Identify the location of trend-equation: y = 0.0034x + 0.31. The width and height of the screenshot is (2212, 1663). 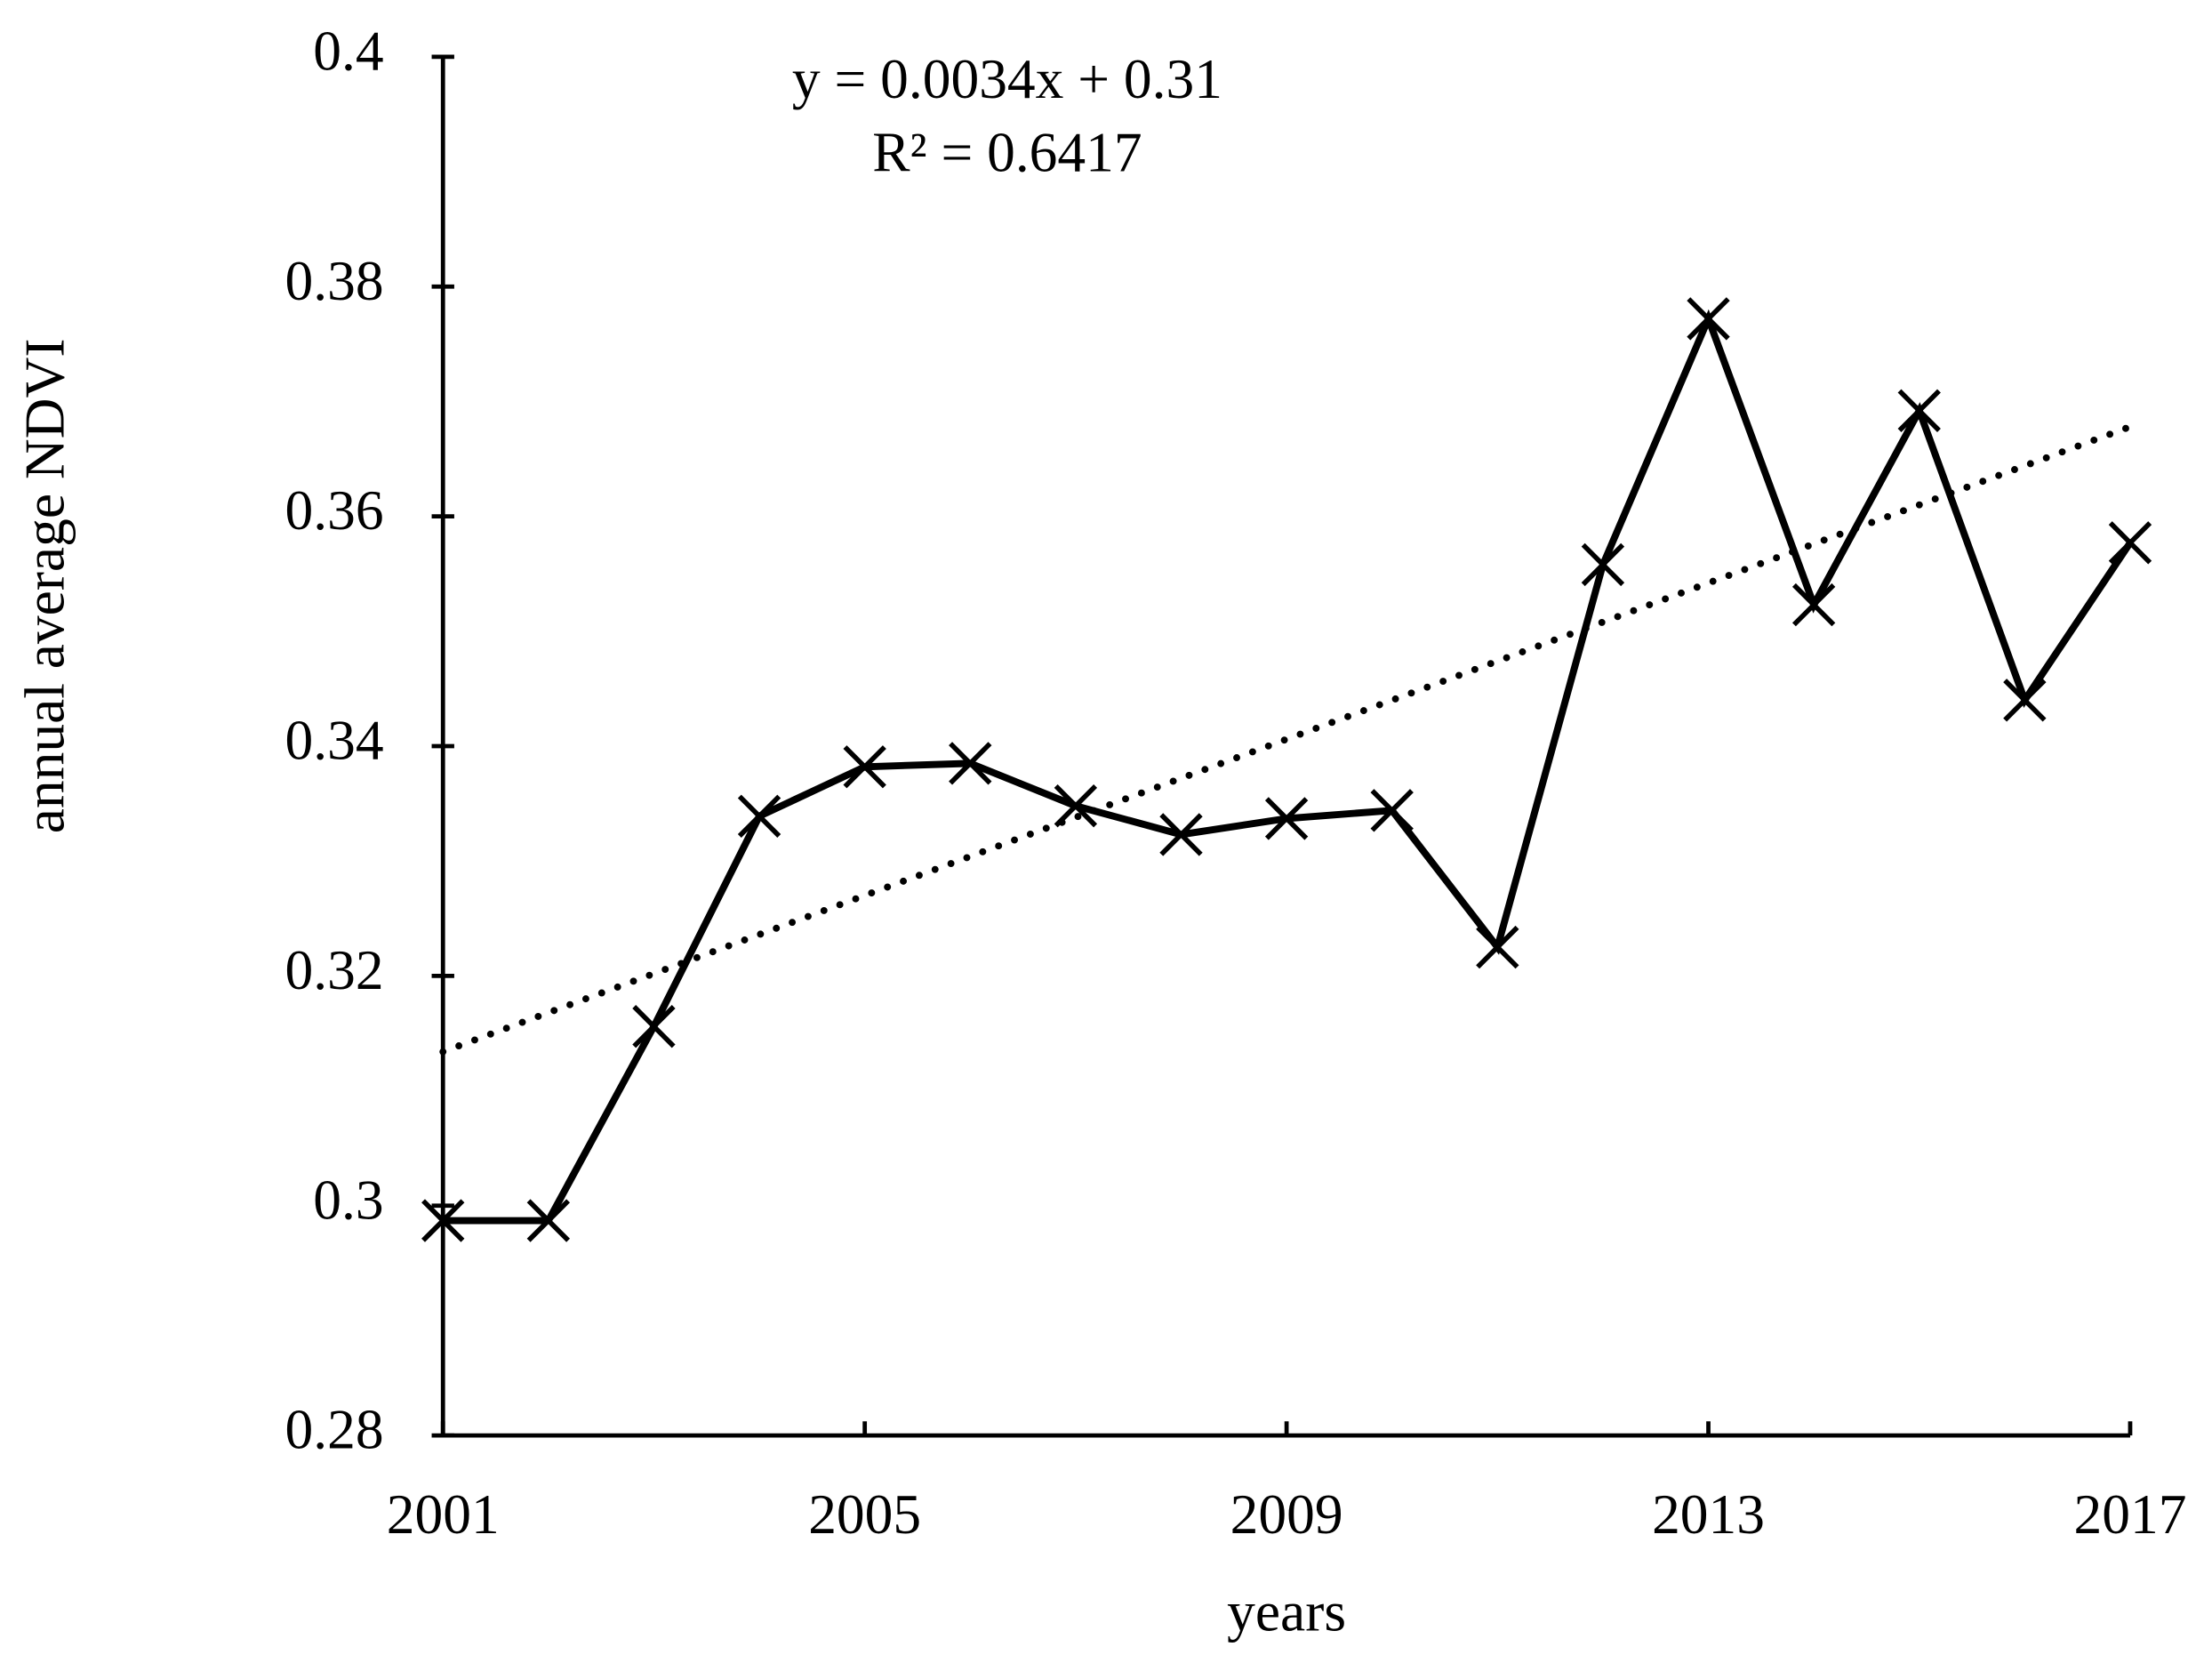
(1007, 78).